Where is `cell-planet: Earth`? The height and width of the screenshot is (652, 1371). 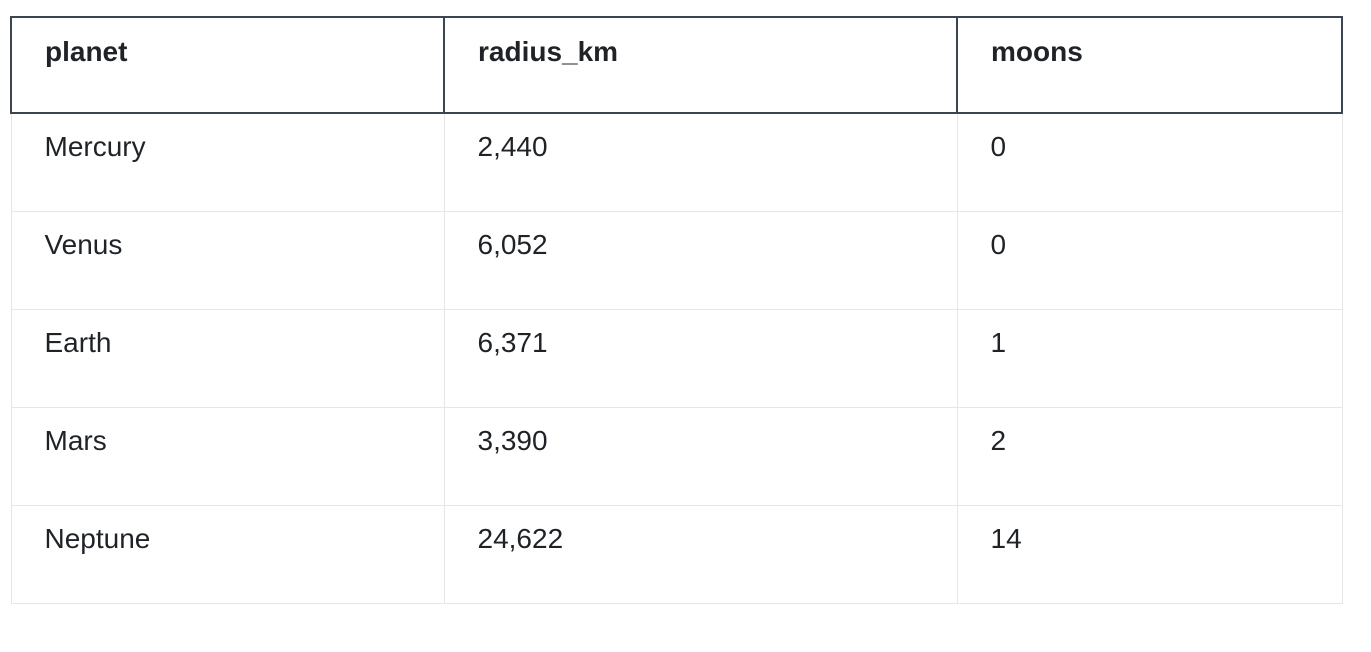
cell-planet: Earth is located at coordinates (227, 358).